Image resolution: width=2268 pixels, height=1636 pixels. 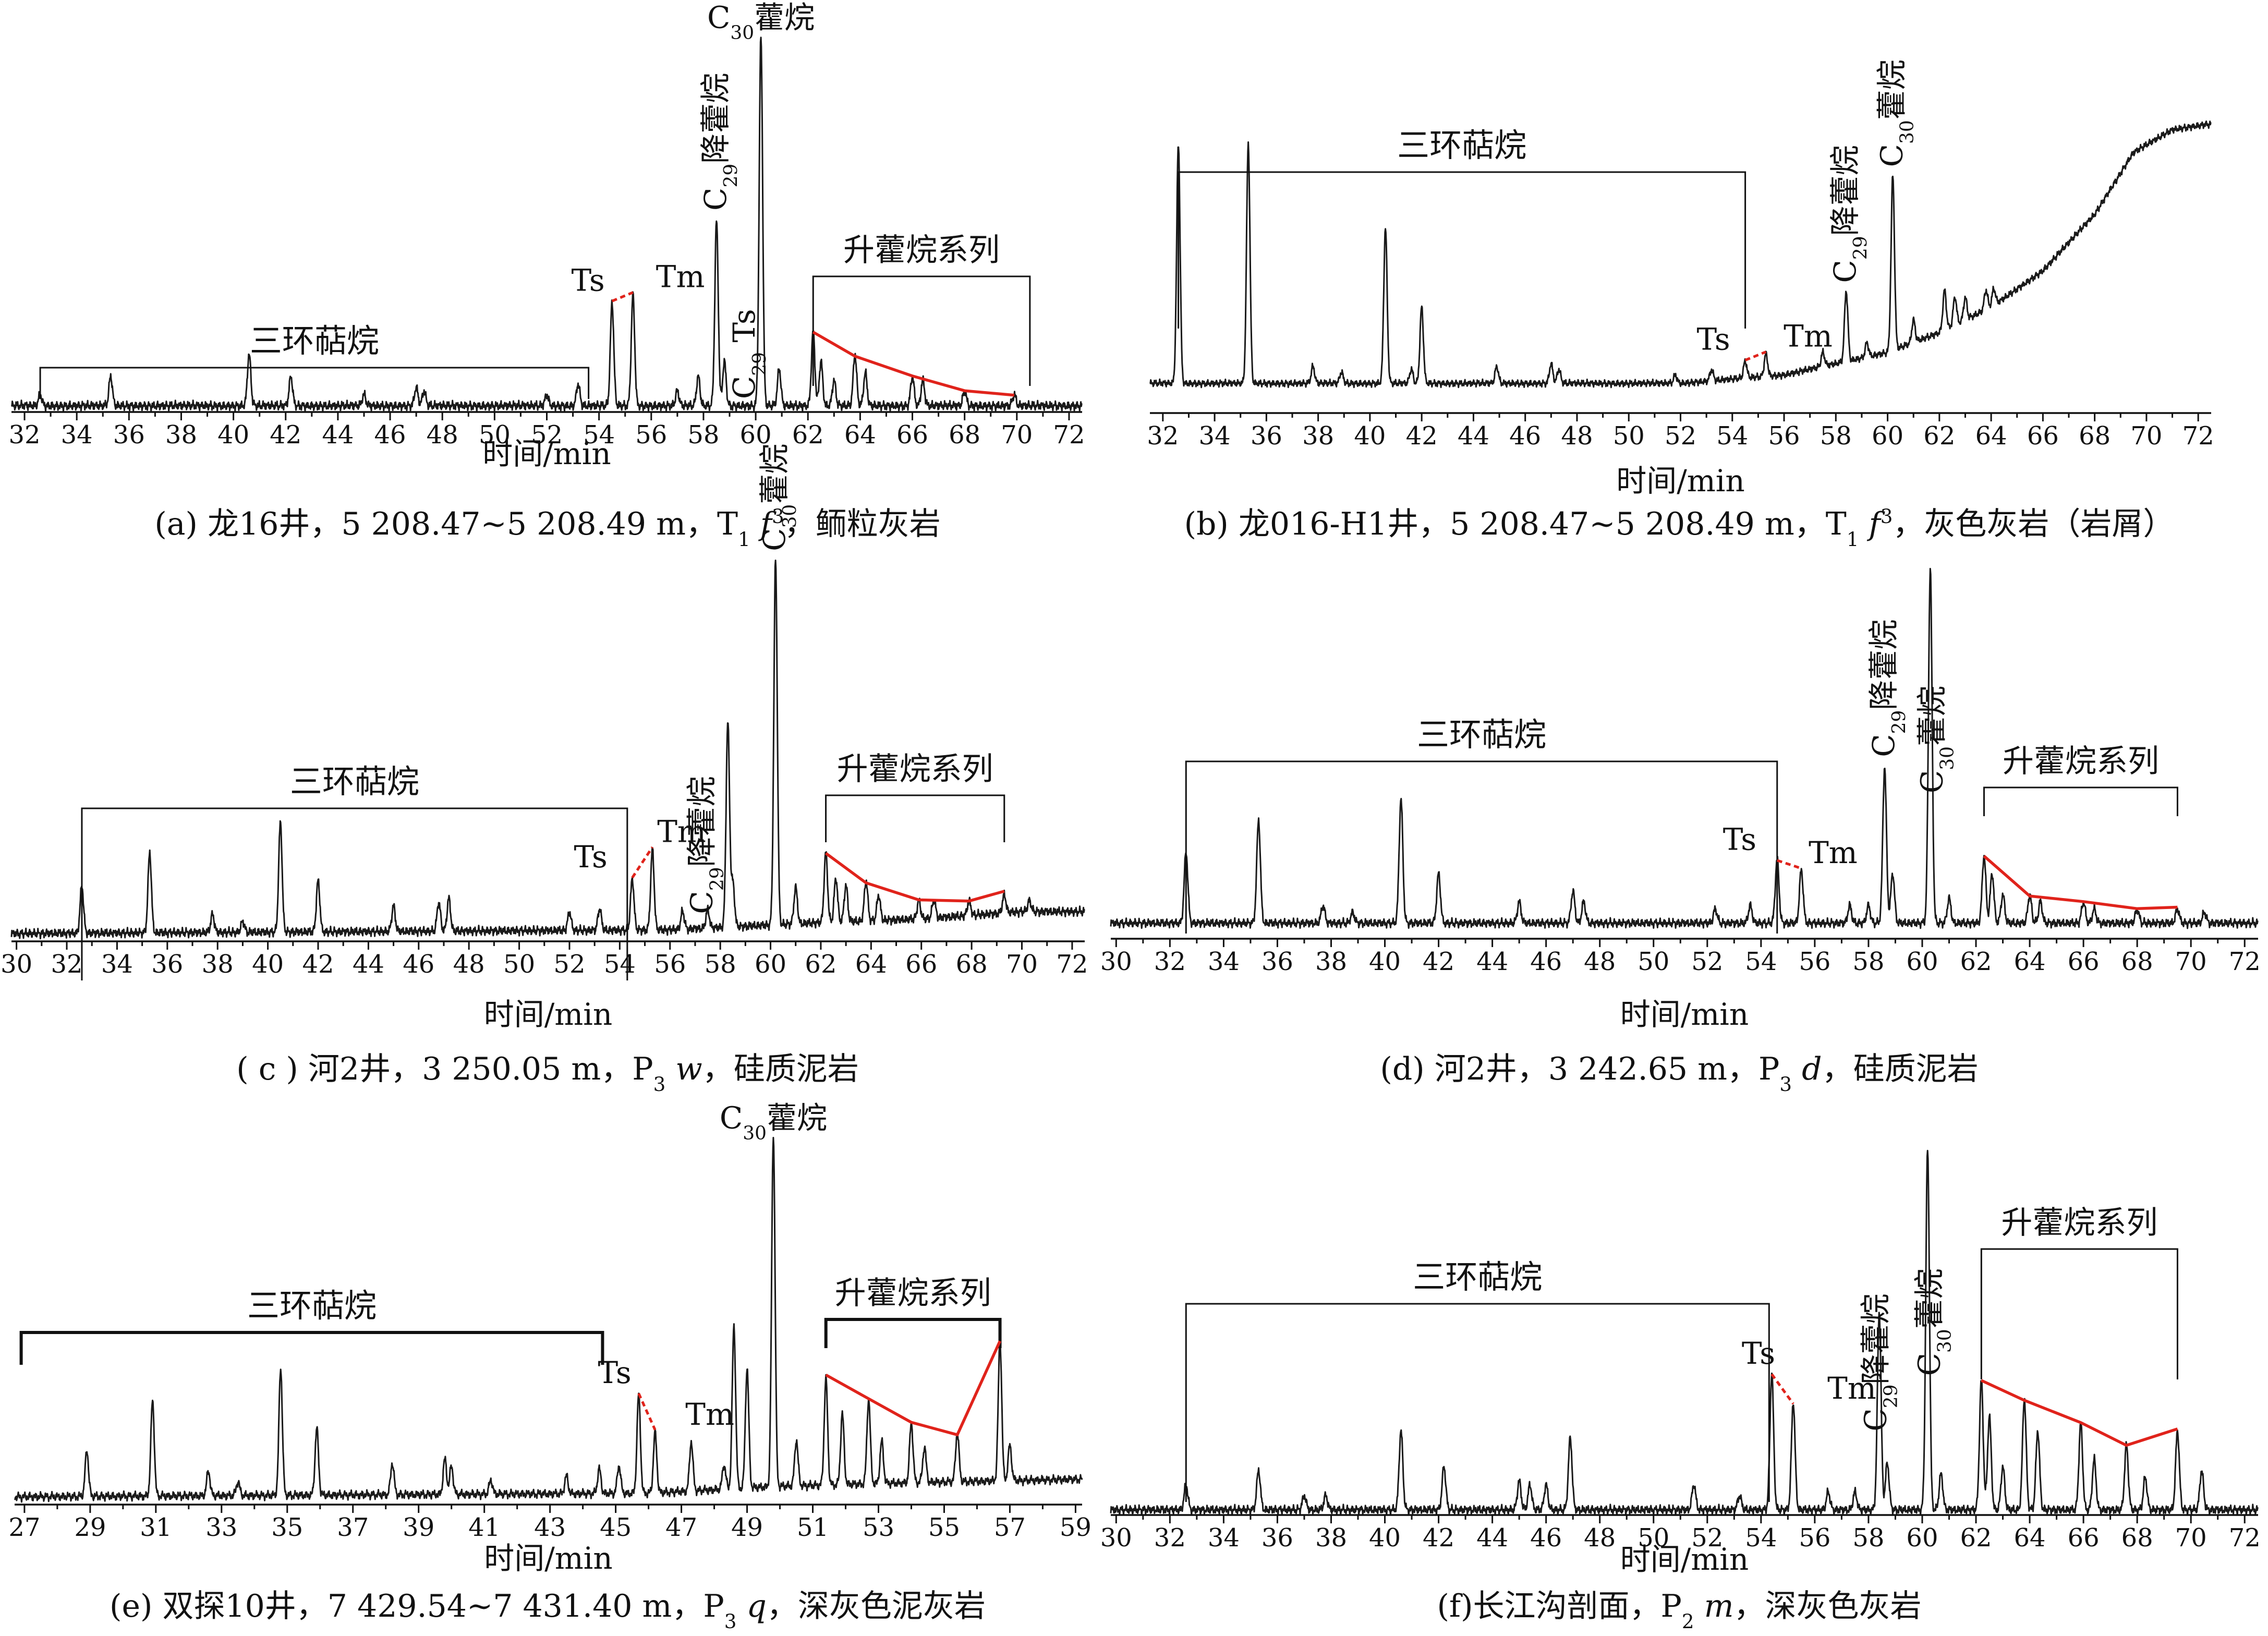 I want to click on tick-label: 41, so click(x=484, y=1527).